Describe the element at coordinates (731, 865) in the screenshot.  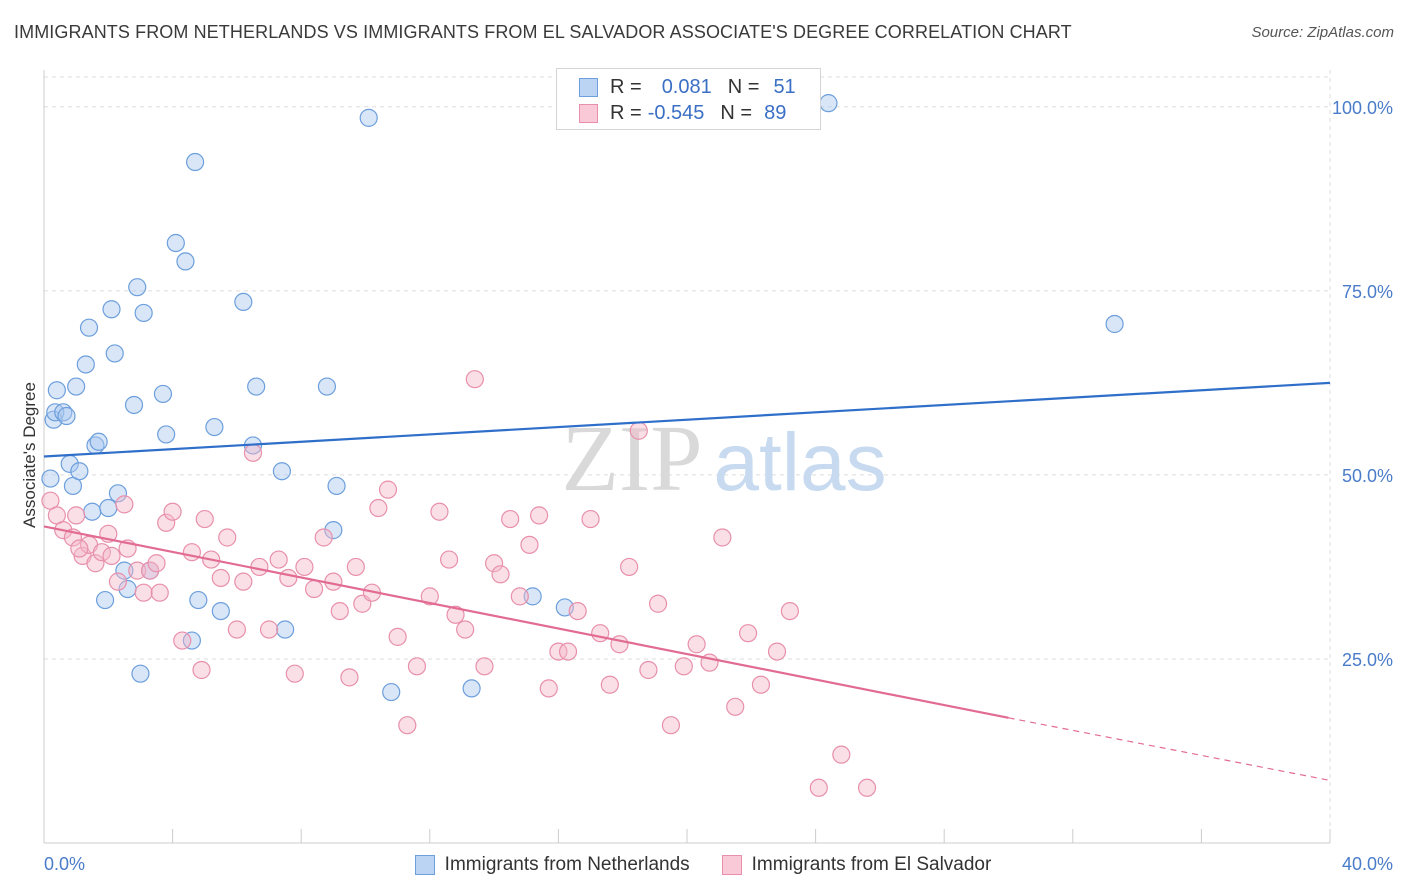
I see `legend-swatch-el-salvador` at that location.